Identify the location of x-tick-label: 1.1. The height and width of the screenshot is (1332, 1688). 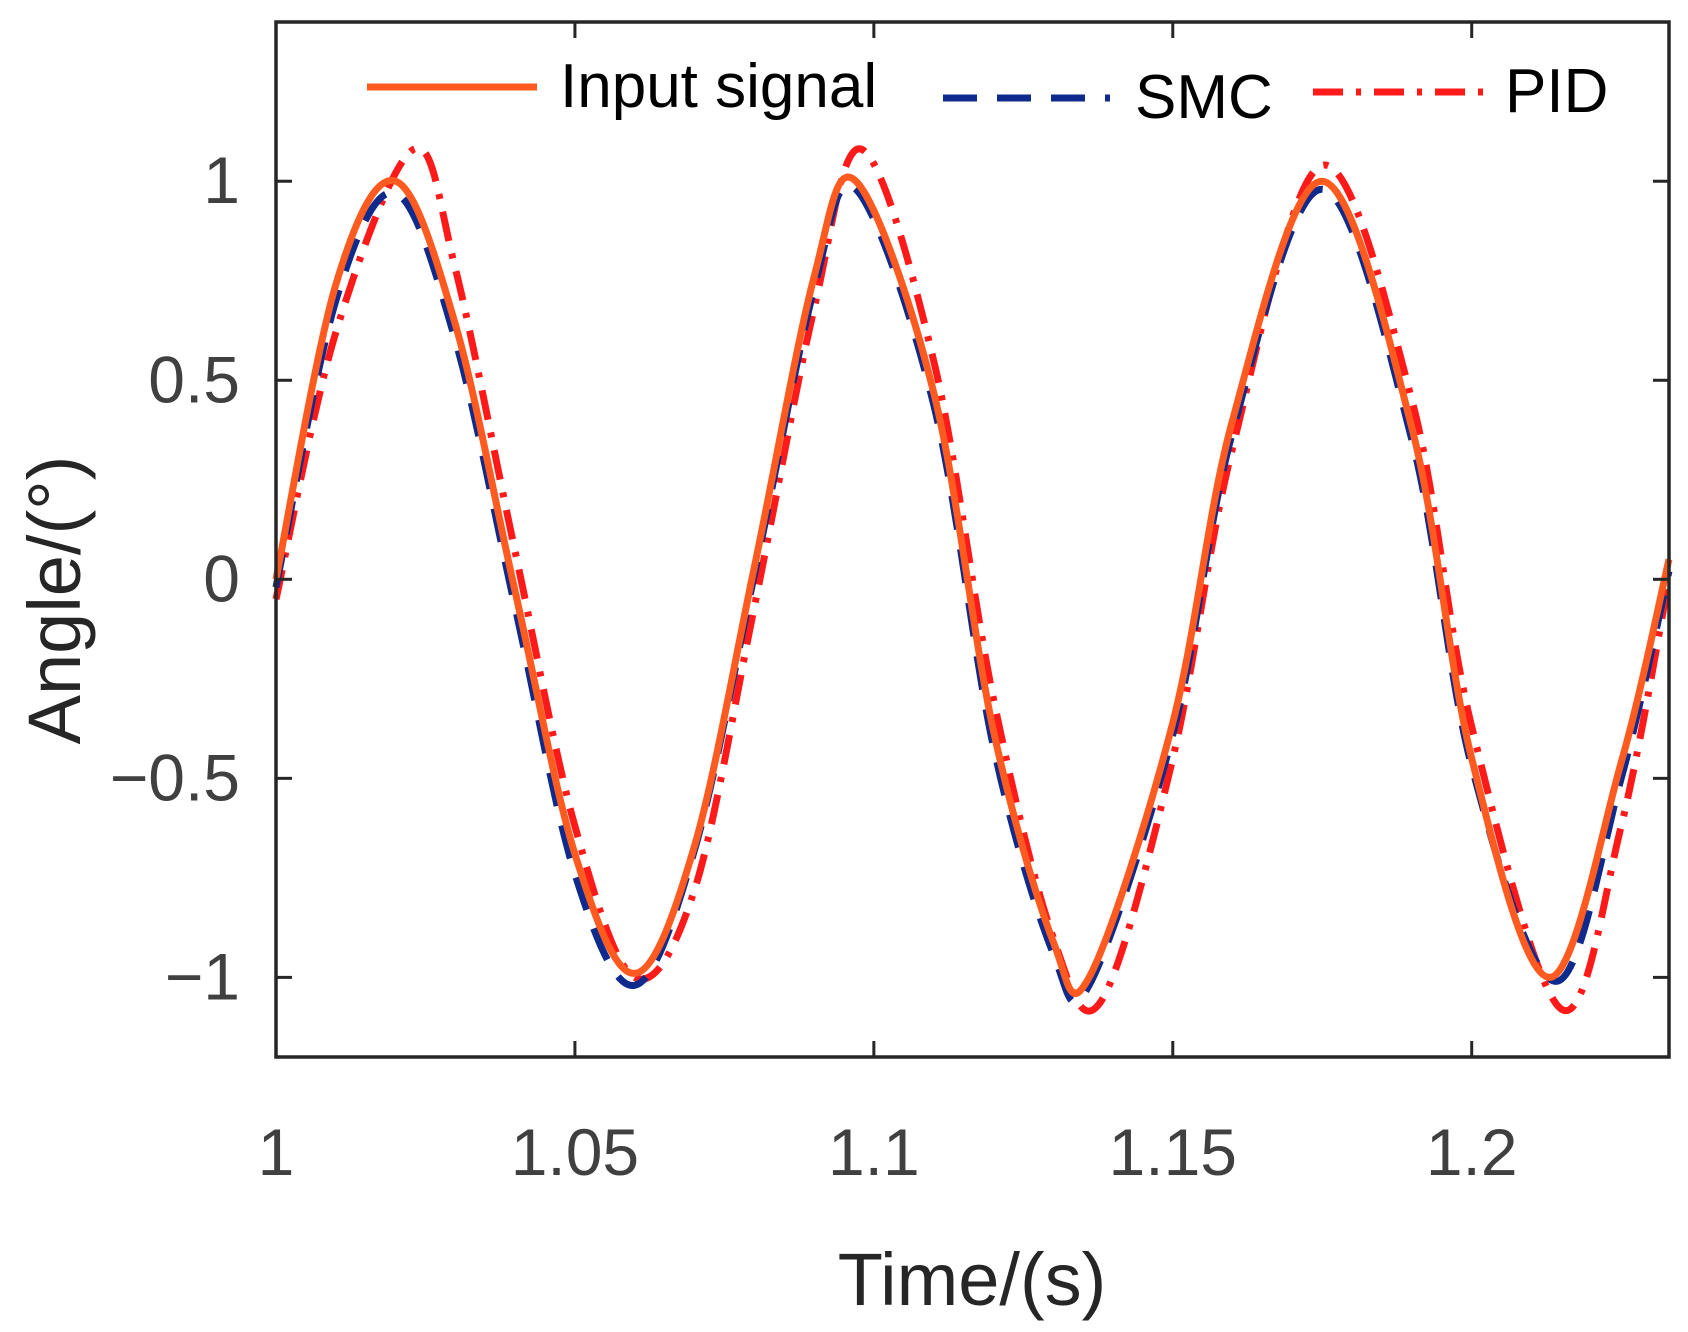
(874, 1152).